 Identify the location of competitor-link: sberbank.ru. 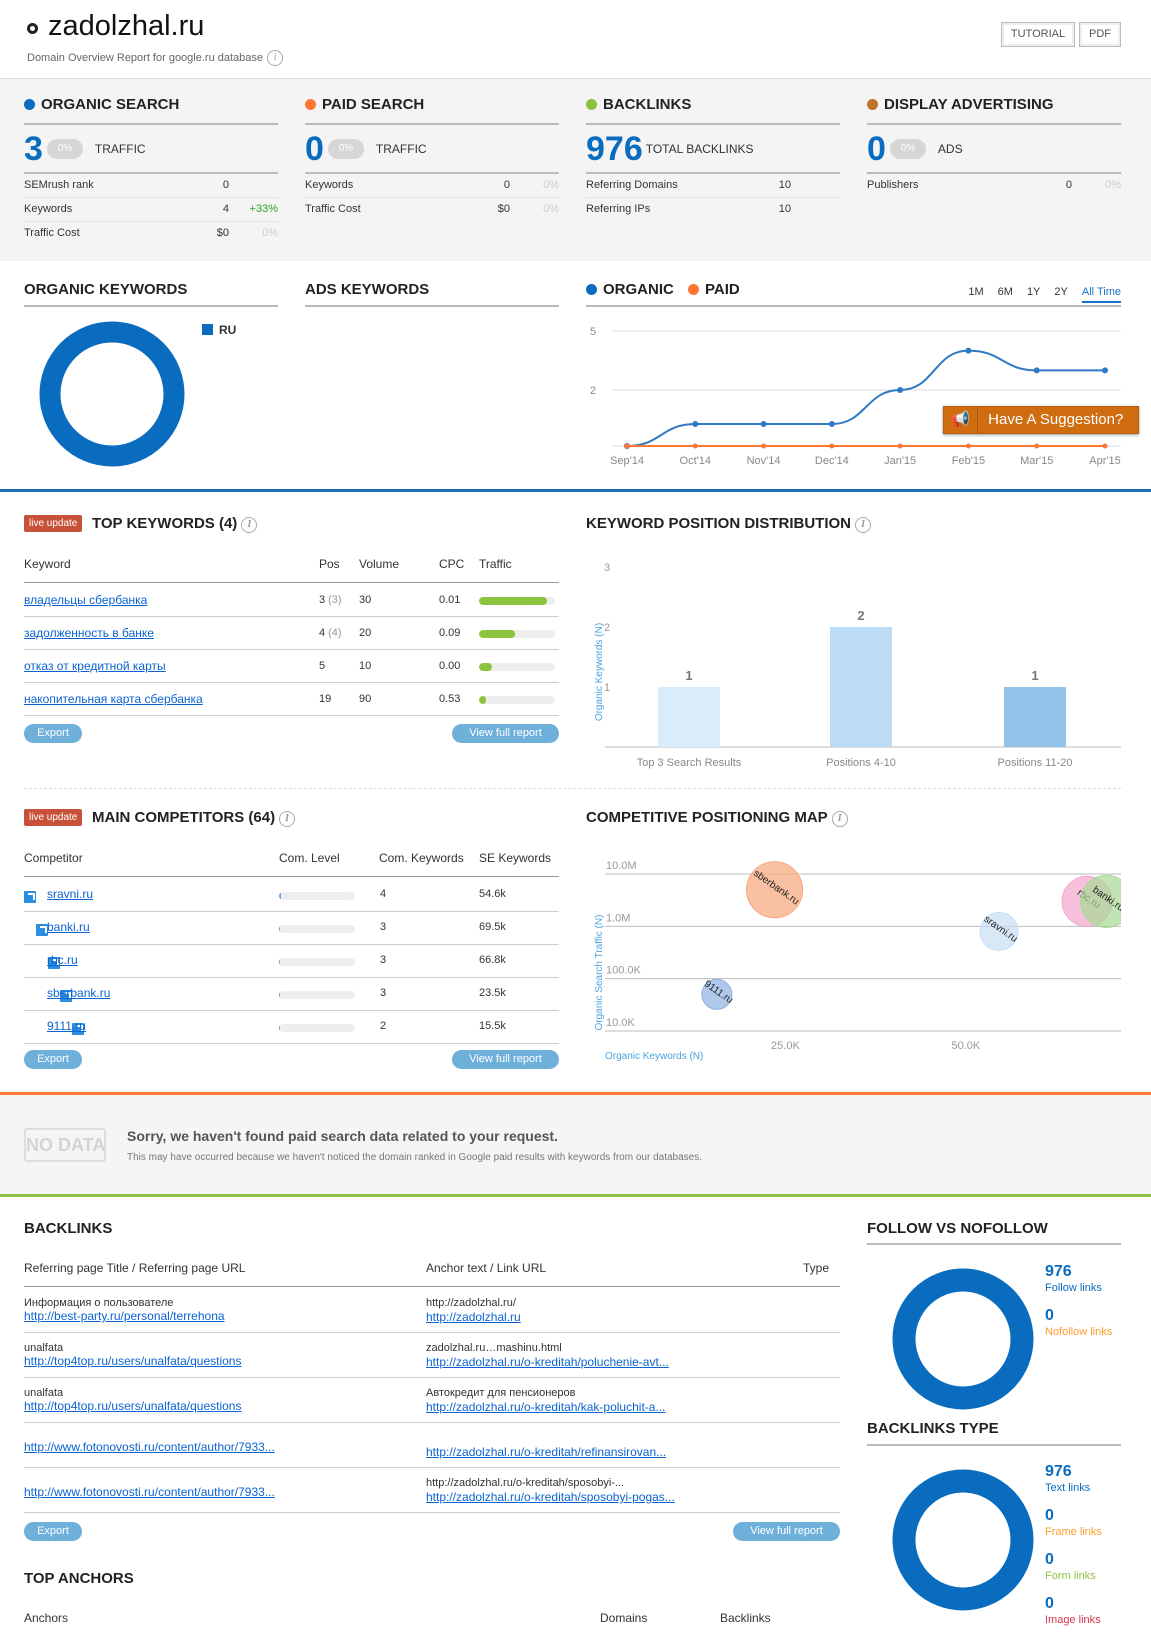
(79, 993).